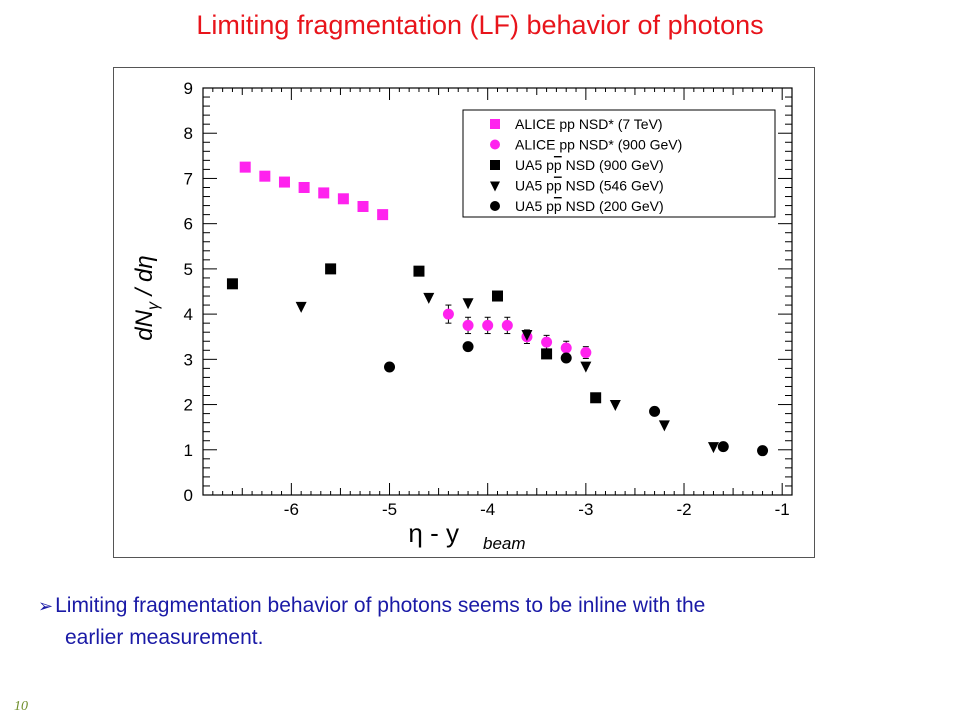  What do you see at coordinates (188, 405) in the screenshot?
I see `y-tick-label: 2` at bounding box center [188, 405].